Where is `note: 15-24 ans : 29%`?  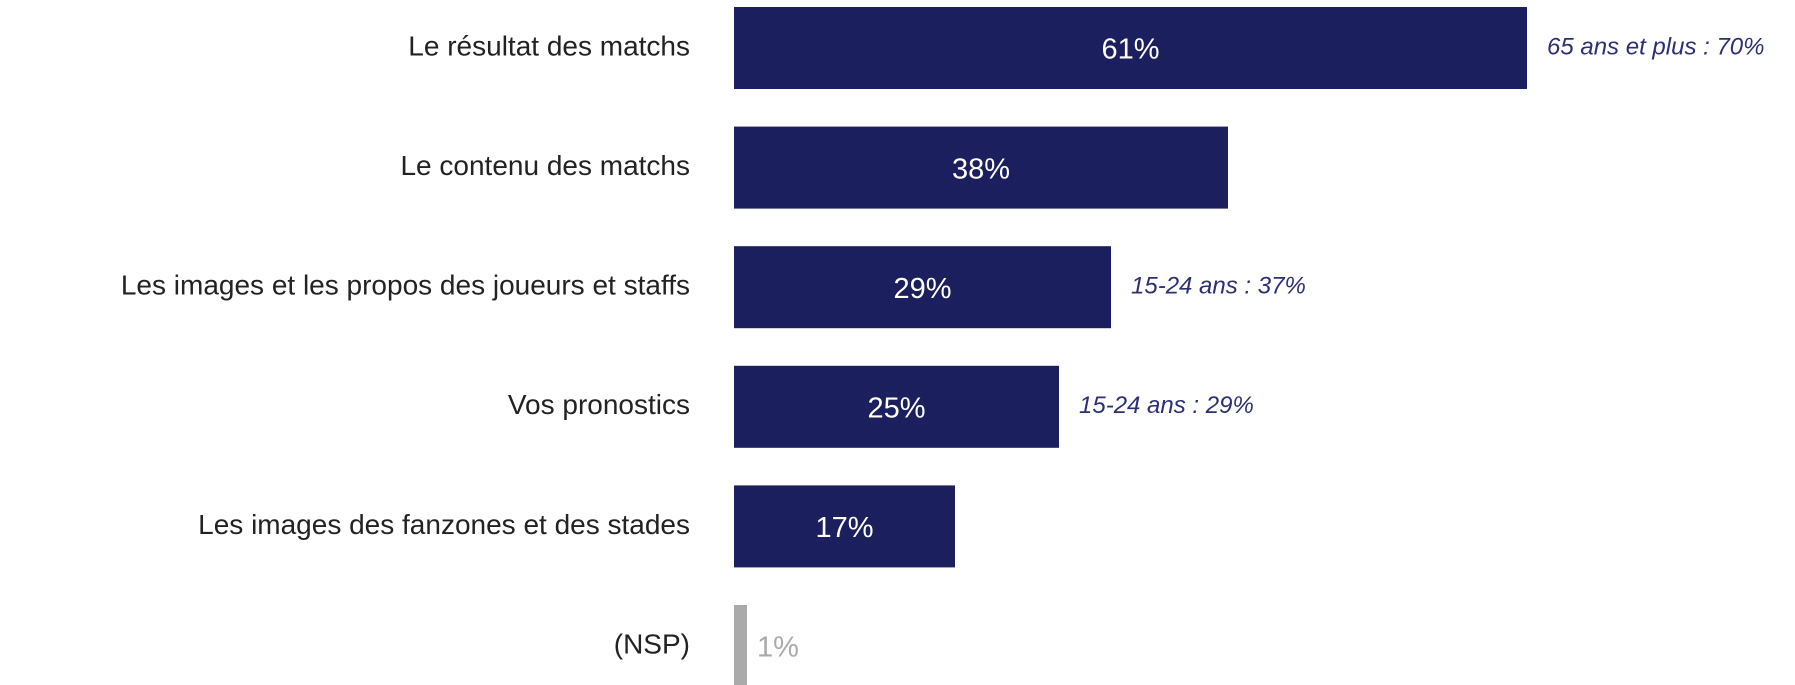 note: 15-24 ans : 29% is located at coordinates (1166, 405).